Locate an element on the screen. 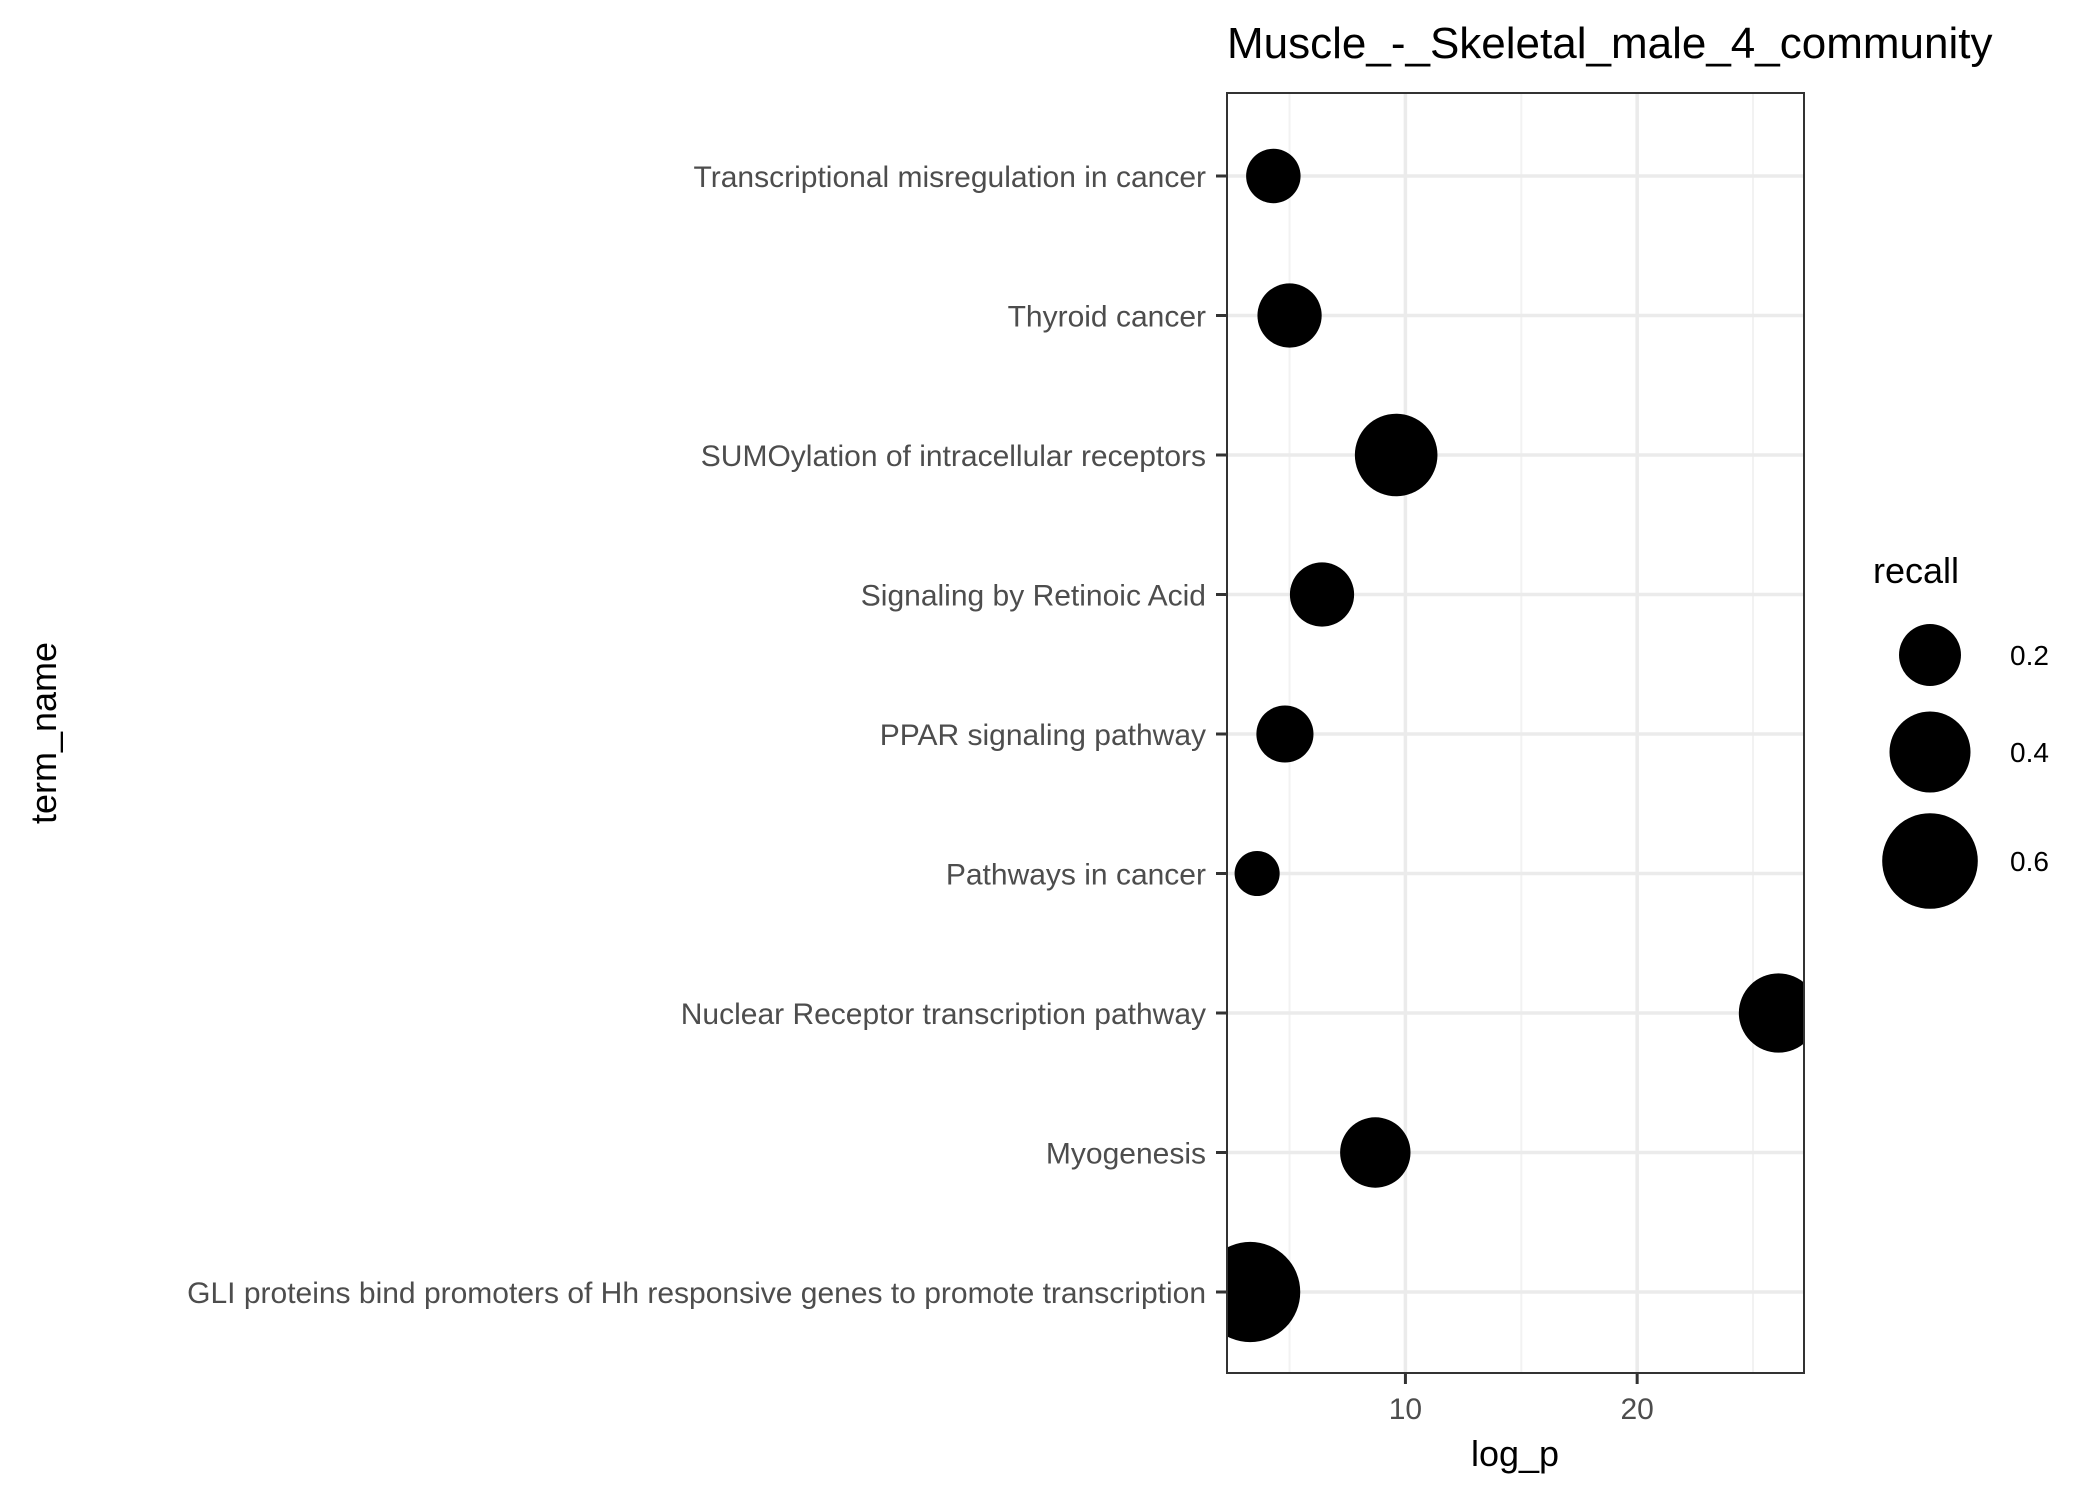 The width and height of the screenshot is (2100, 1499). legend: recall 0.2 0.4 0.6 is located at coordinates (1961, 729).